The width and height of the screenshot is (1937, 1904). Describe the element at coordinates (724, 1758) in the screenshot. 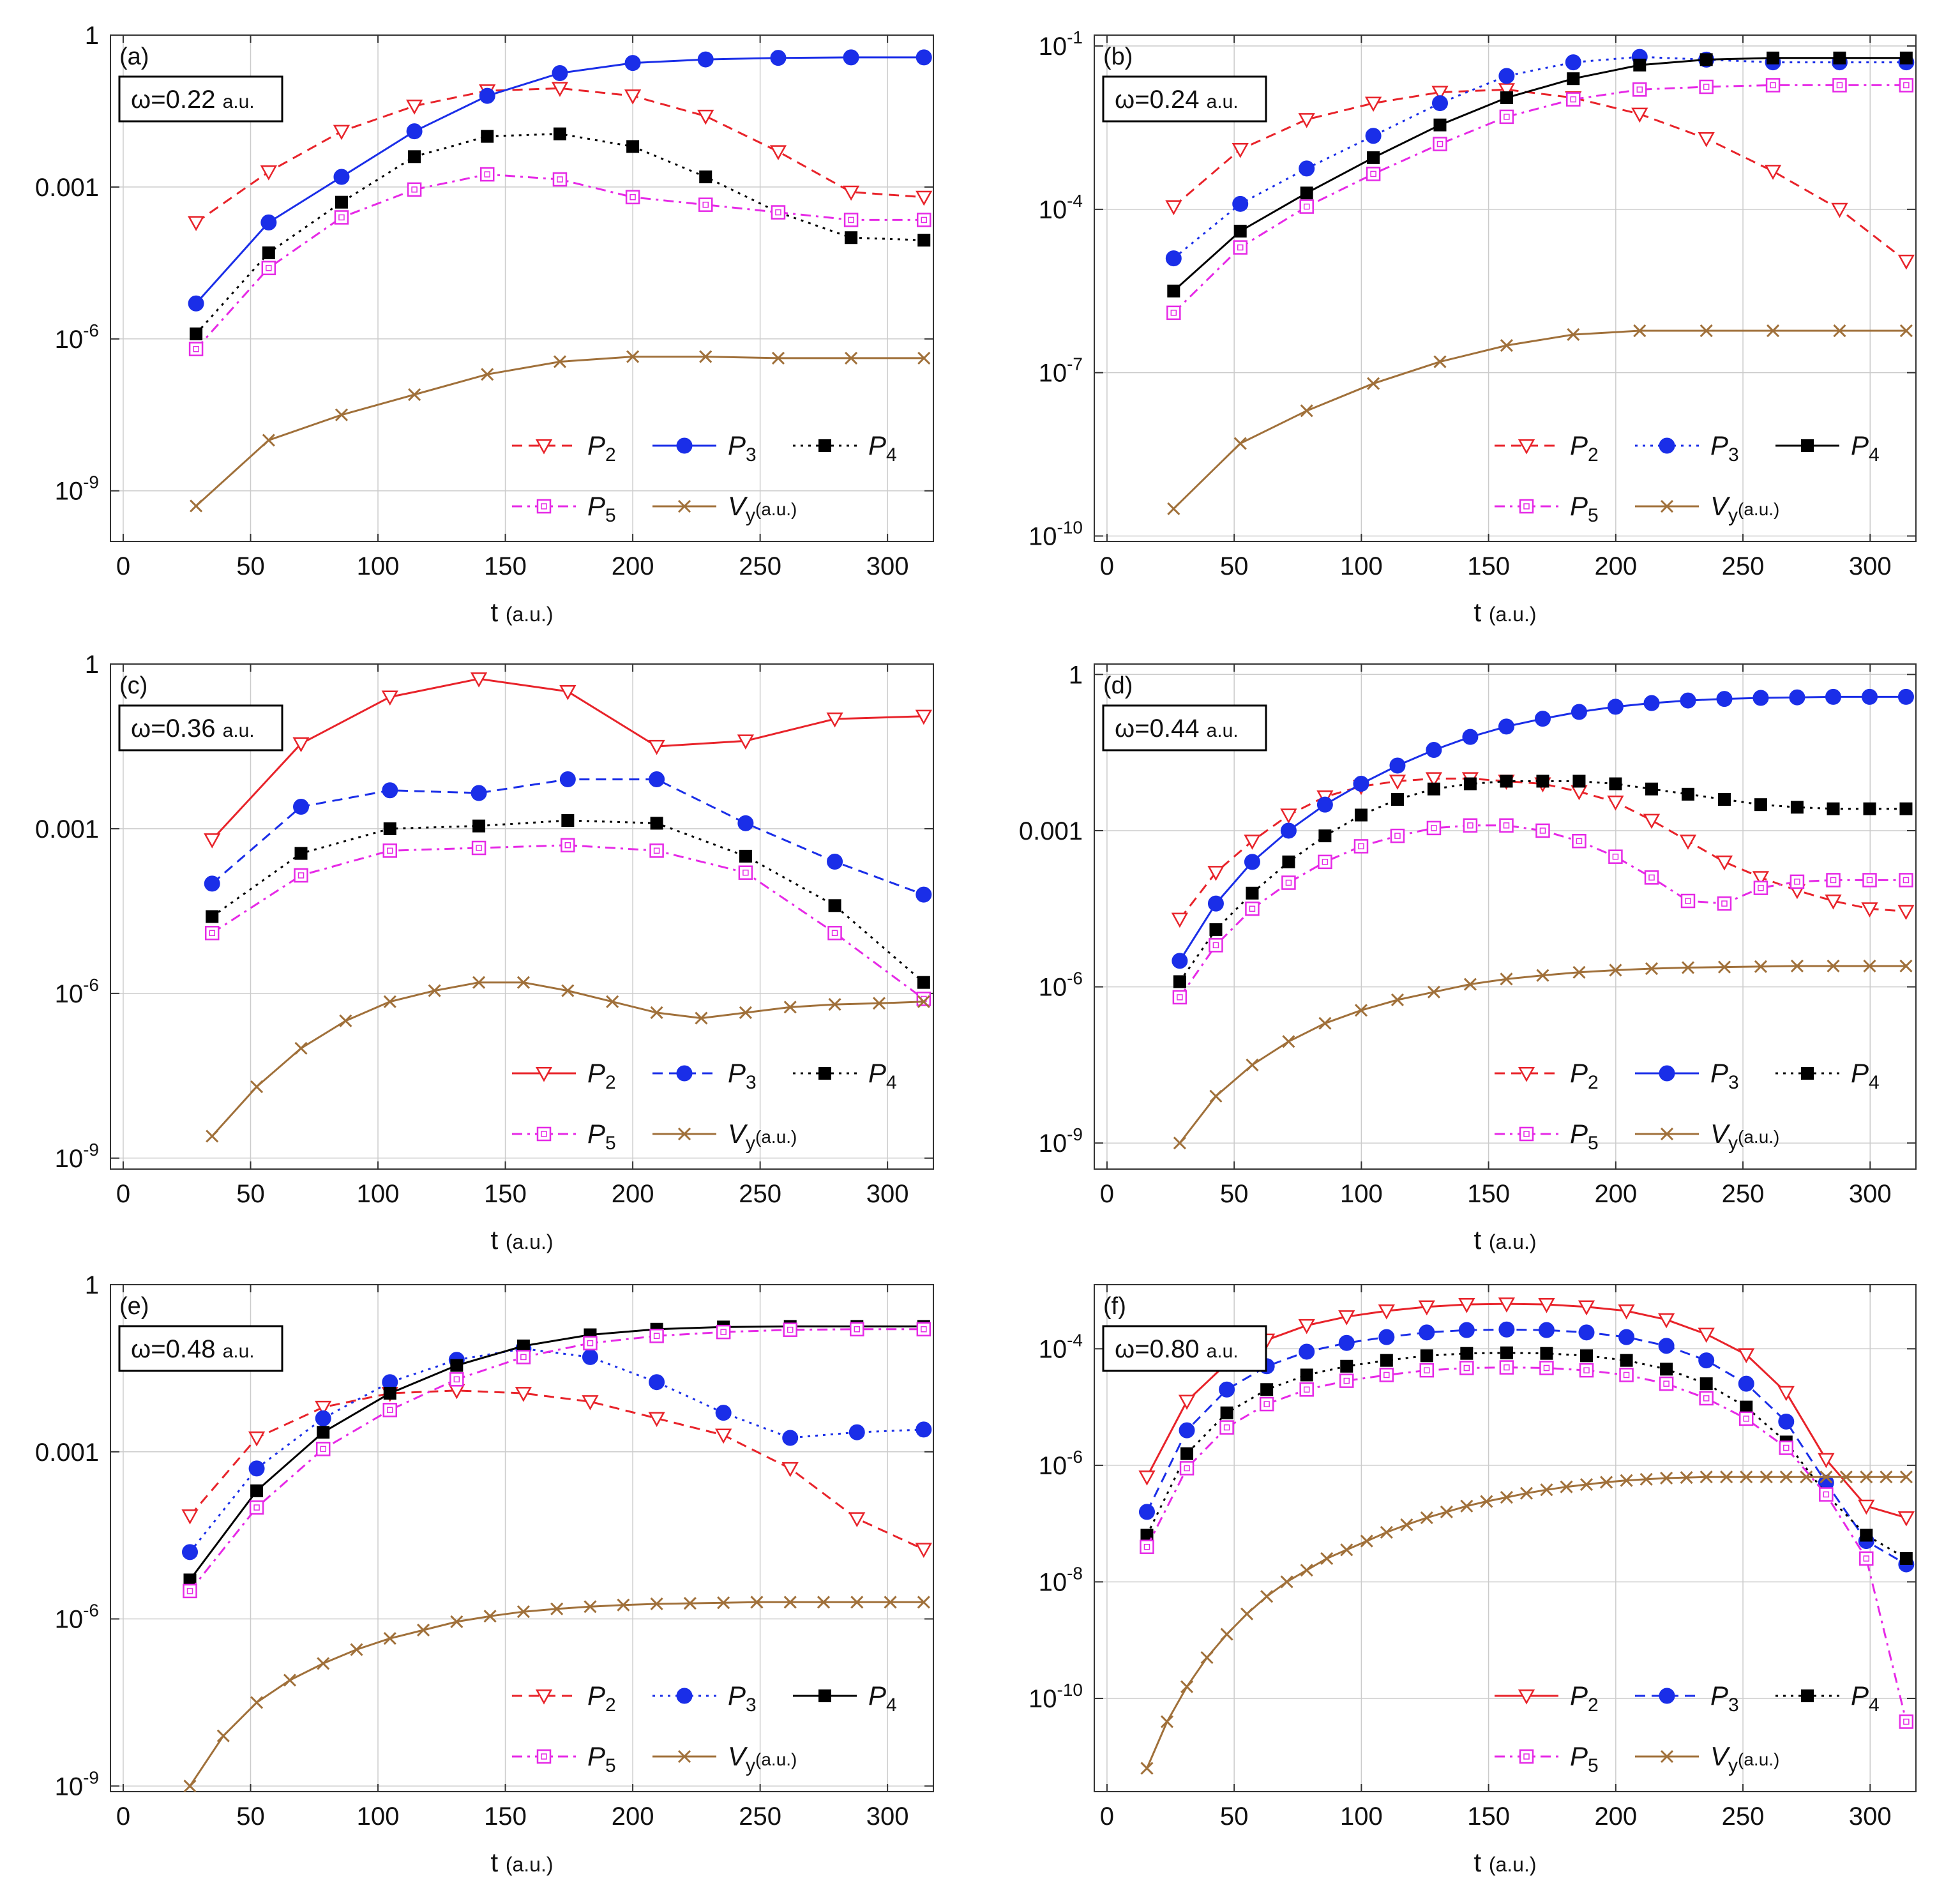

I see `legend-item-vy: Vy(a.u.)` at that location.